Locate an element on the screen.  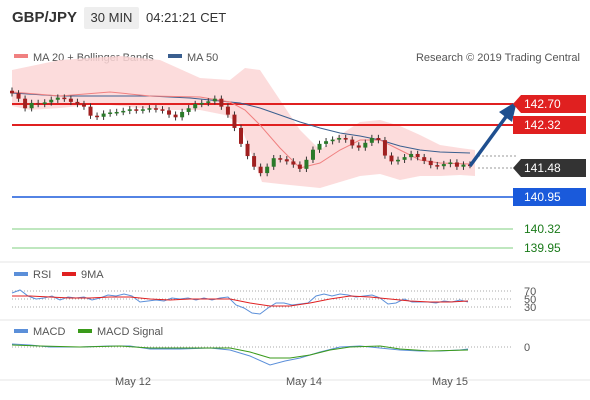
price-tag-142-70-label: 142.70 is located at coordinates (542, 104).